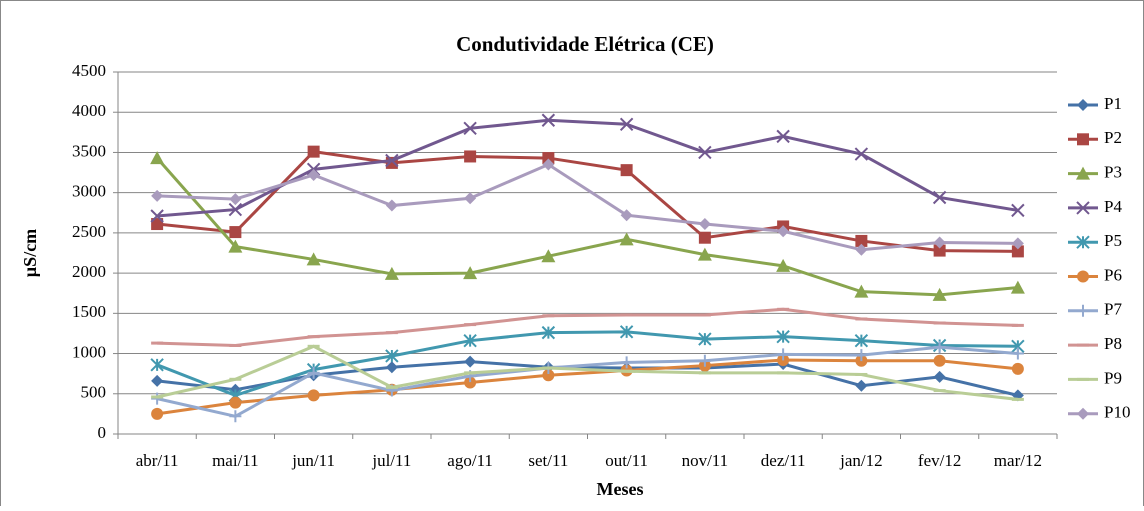 Image resolution: width=1144 pixels, height=511 pixels. What do you see at coordinates (94, 392) in the screenshot?
I see `y-tick-label: 500` at bounding box center [94, 392].